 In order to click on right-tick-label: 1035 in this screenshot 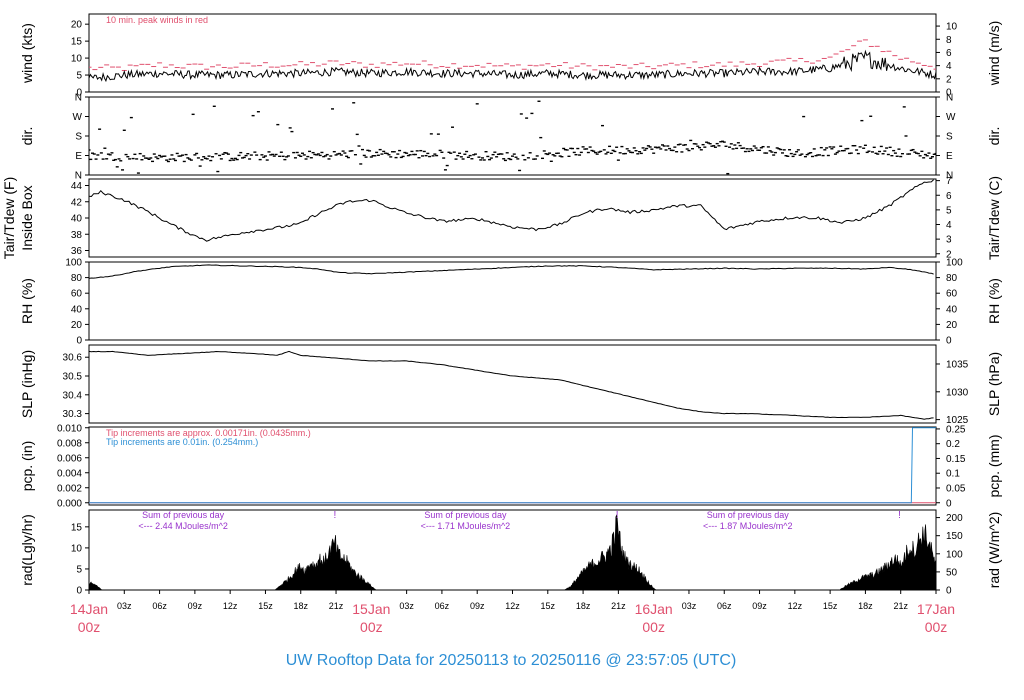, I will do `click(957, 364)`.